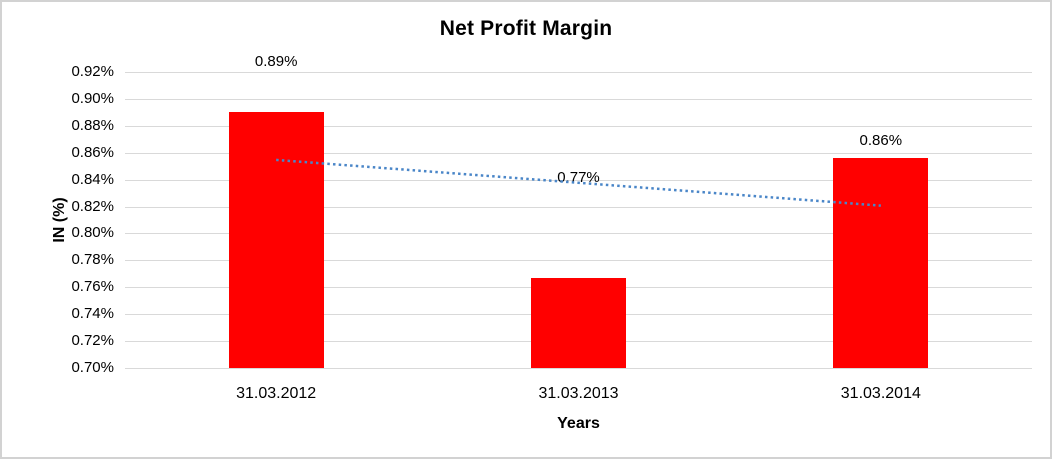 The height and width of the screenshot is (459, 1052). Describe the element at coordinates (92, 314) in the screenshot. I see `y-axis-tick-label: 0.74%` at that location.